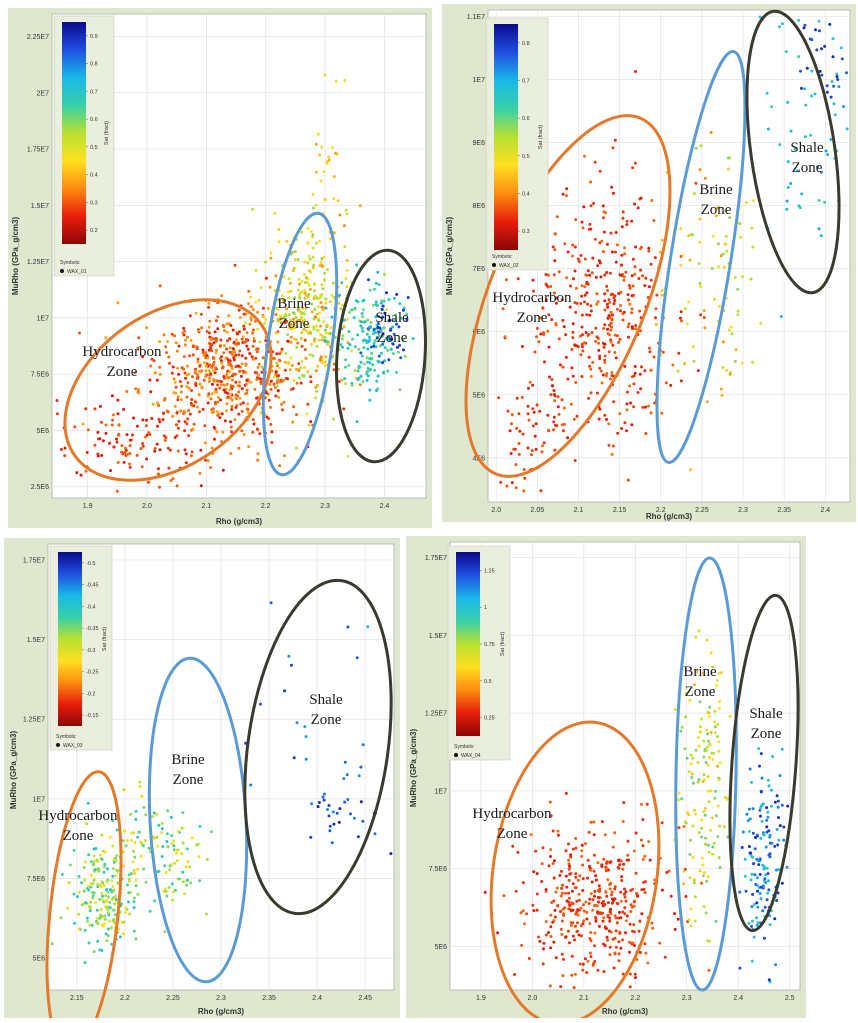 Image resolution: width=858 pixels, height=1023 pixels. What do you see at coordinates (669, 516) in the screenshot?
I see `x-axis-label-2: Rho (g/cm3)` at bounding box center [669, 516].